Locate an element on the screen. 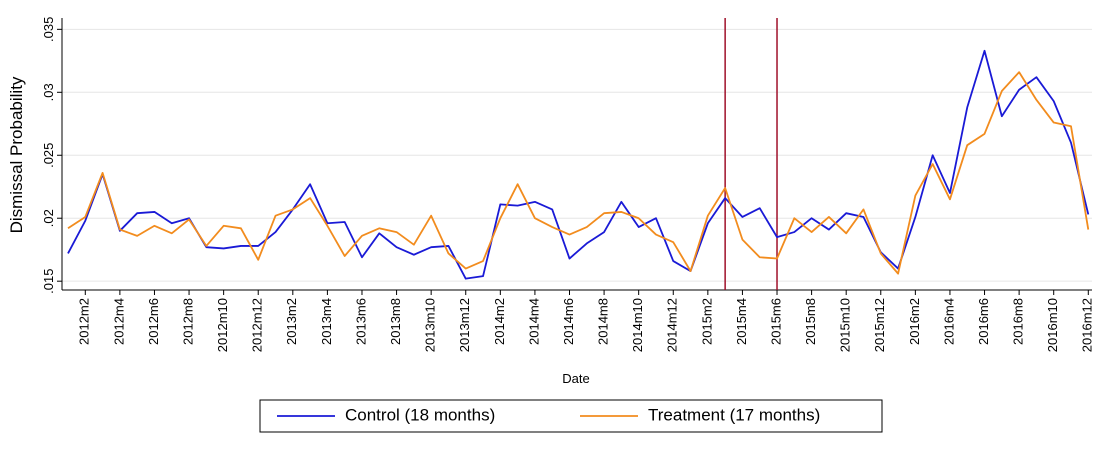 The width and height of the screenshot is (1096, 449). x-tick-label: 2012m6 is located at coordinates (153, 321).